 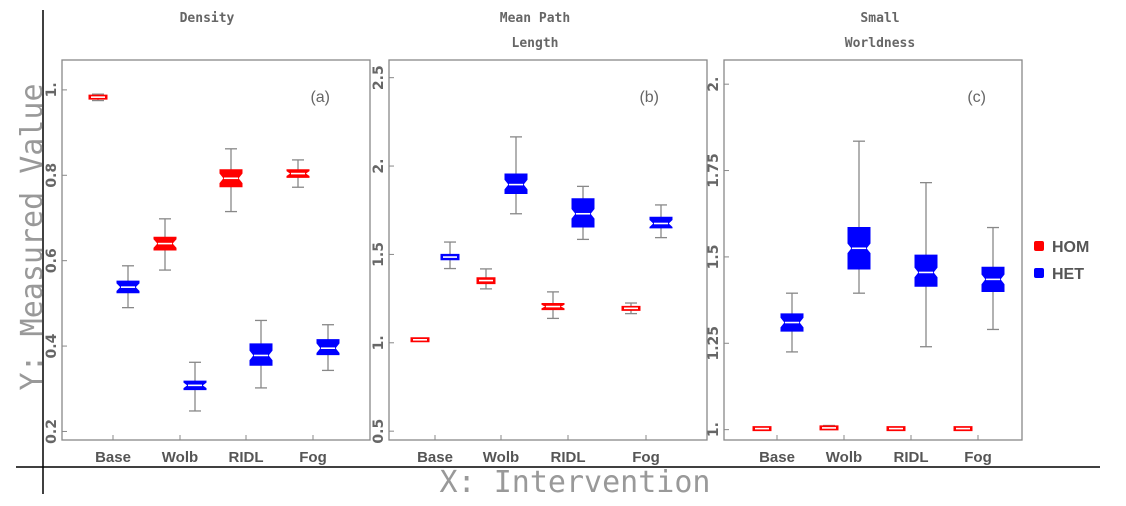 I want to click on y-tick-label: 1.25, so click(x=714, y=343).